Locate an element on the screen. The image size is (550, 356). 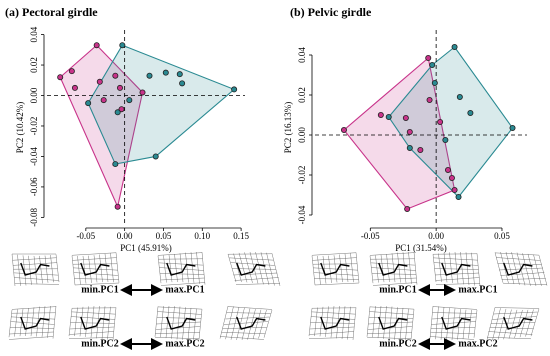
x-tick-label: 0.00 is located at coordinates (436, 236).